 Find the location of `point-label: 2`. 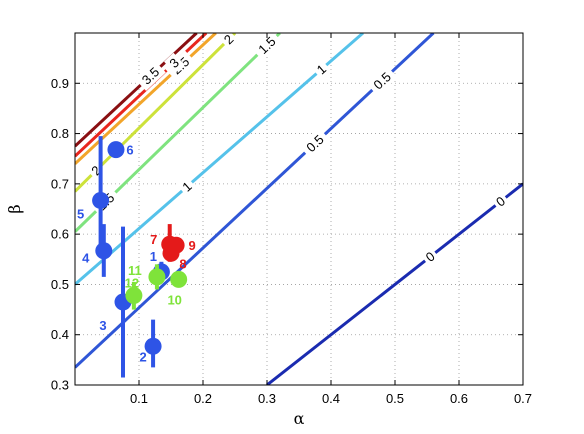

point-label: 2 is located at coordinates (142, 356).